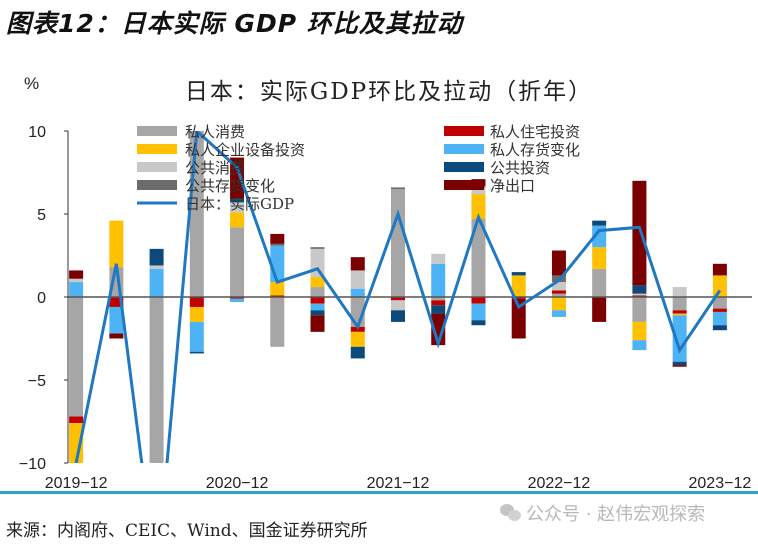 This screenshot has width=758, height=544. I want to click on y-tick-label: 5, so click(41, 215).